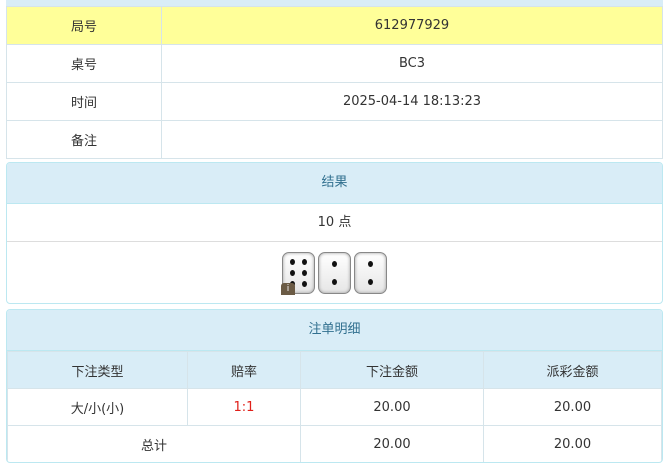 Image resolution: width=665 pixels, height=464 pixels. I want to click on bet-type: 大/小(小), so click(97, 407).